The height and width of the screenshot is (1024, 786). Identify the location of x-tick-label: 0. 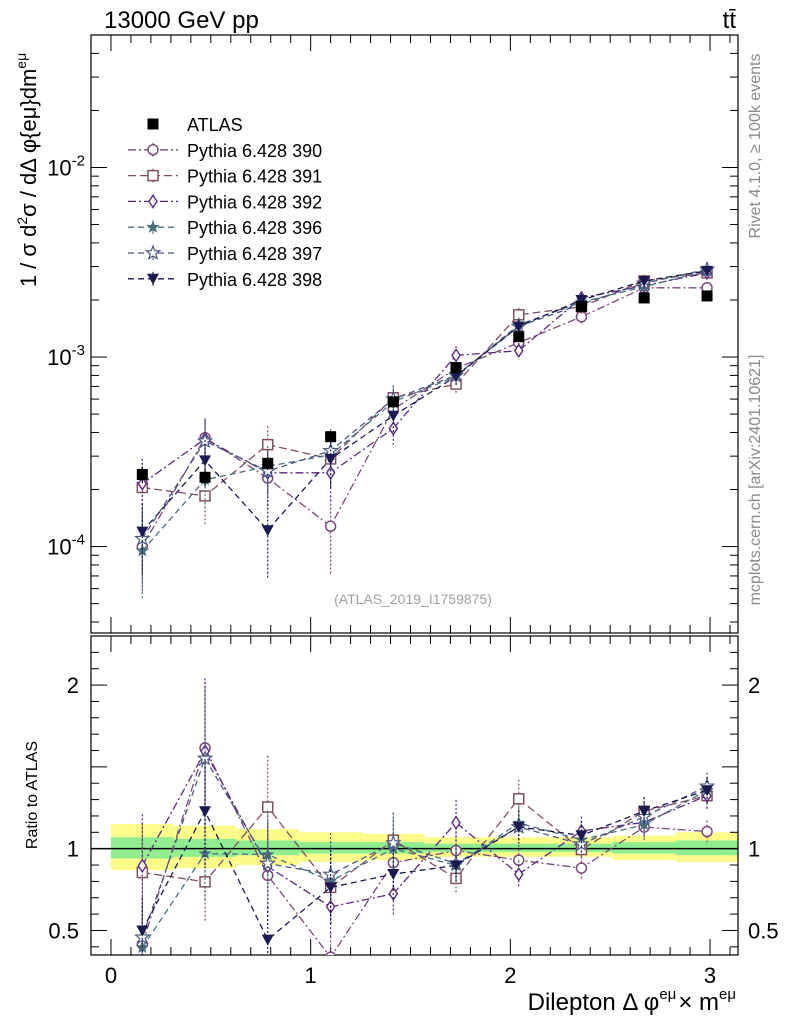
(111, 975).